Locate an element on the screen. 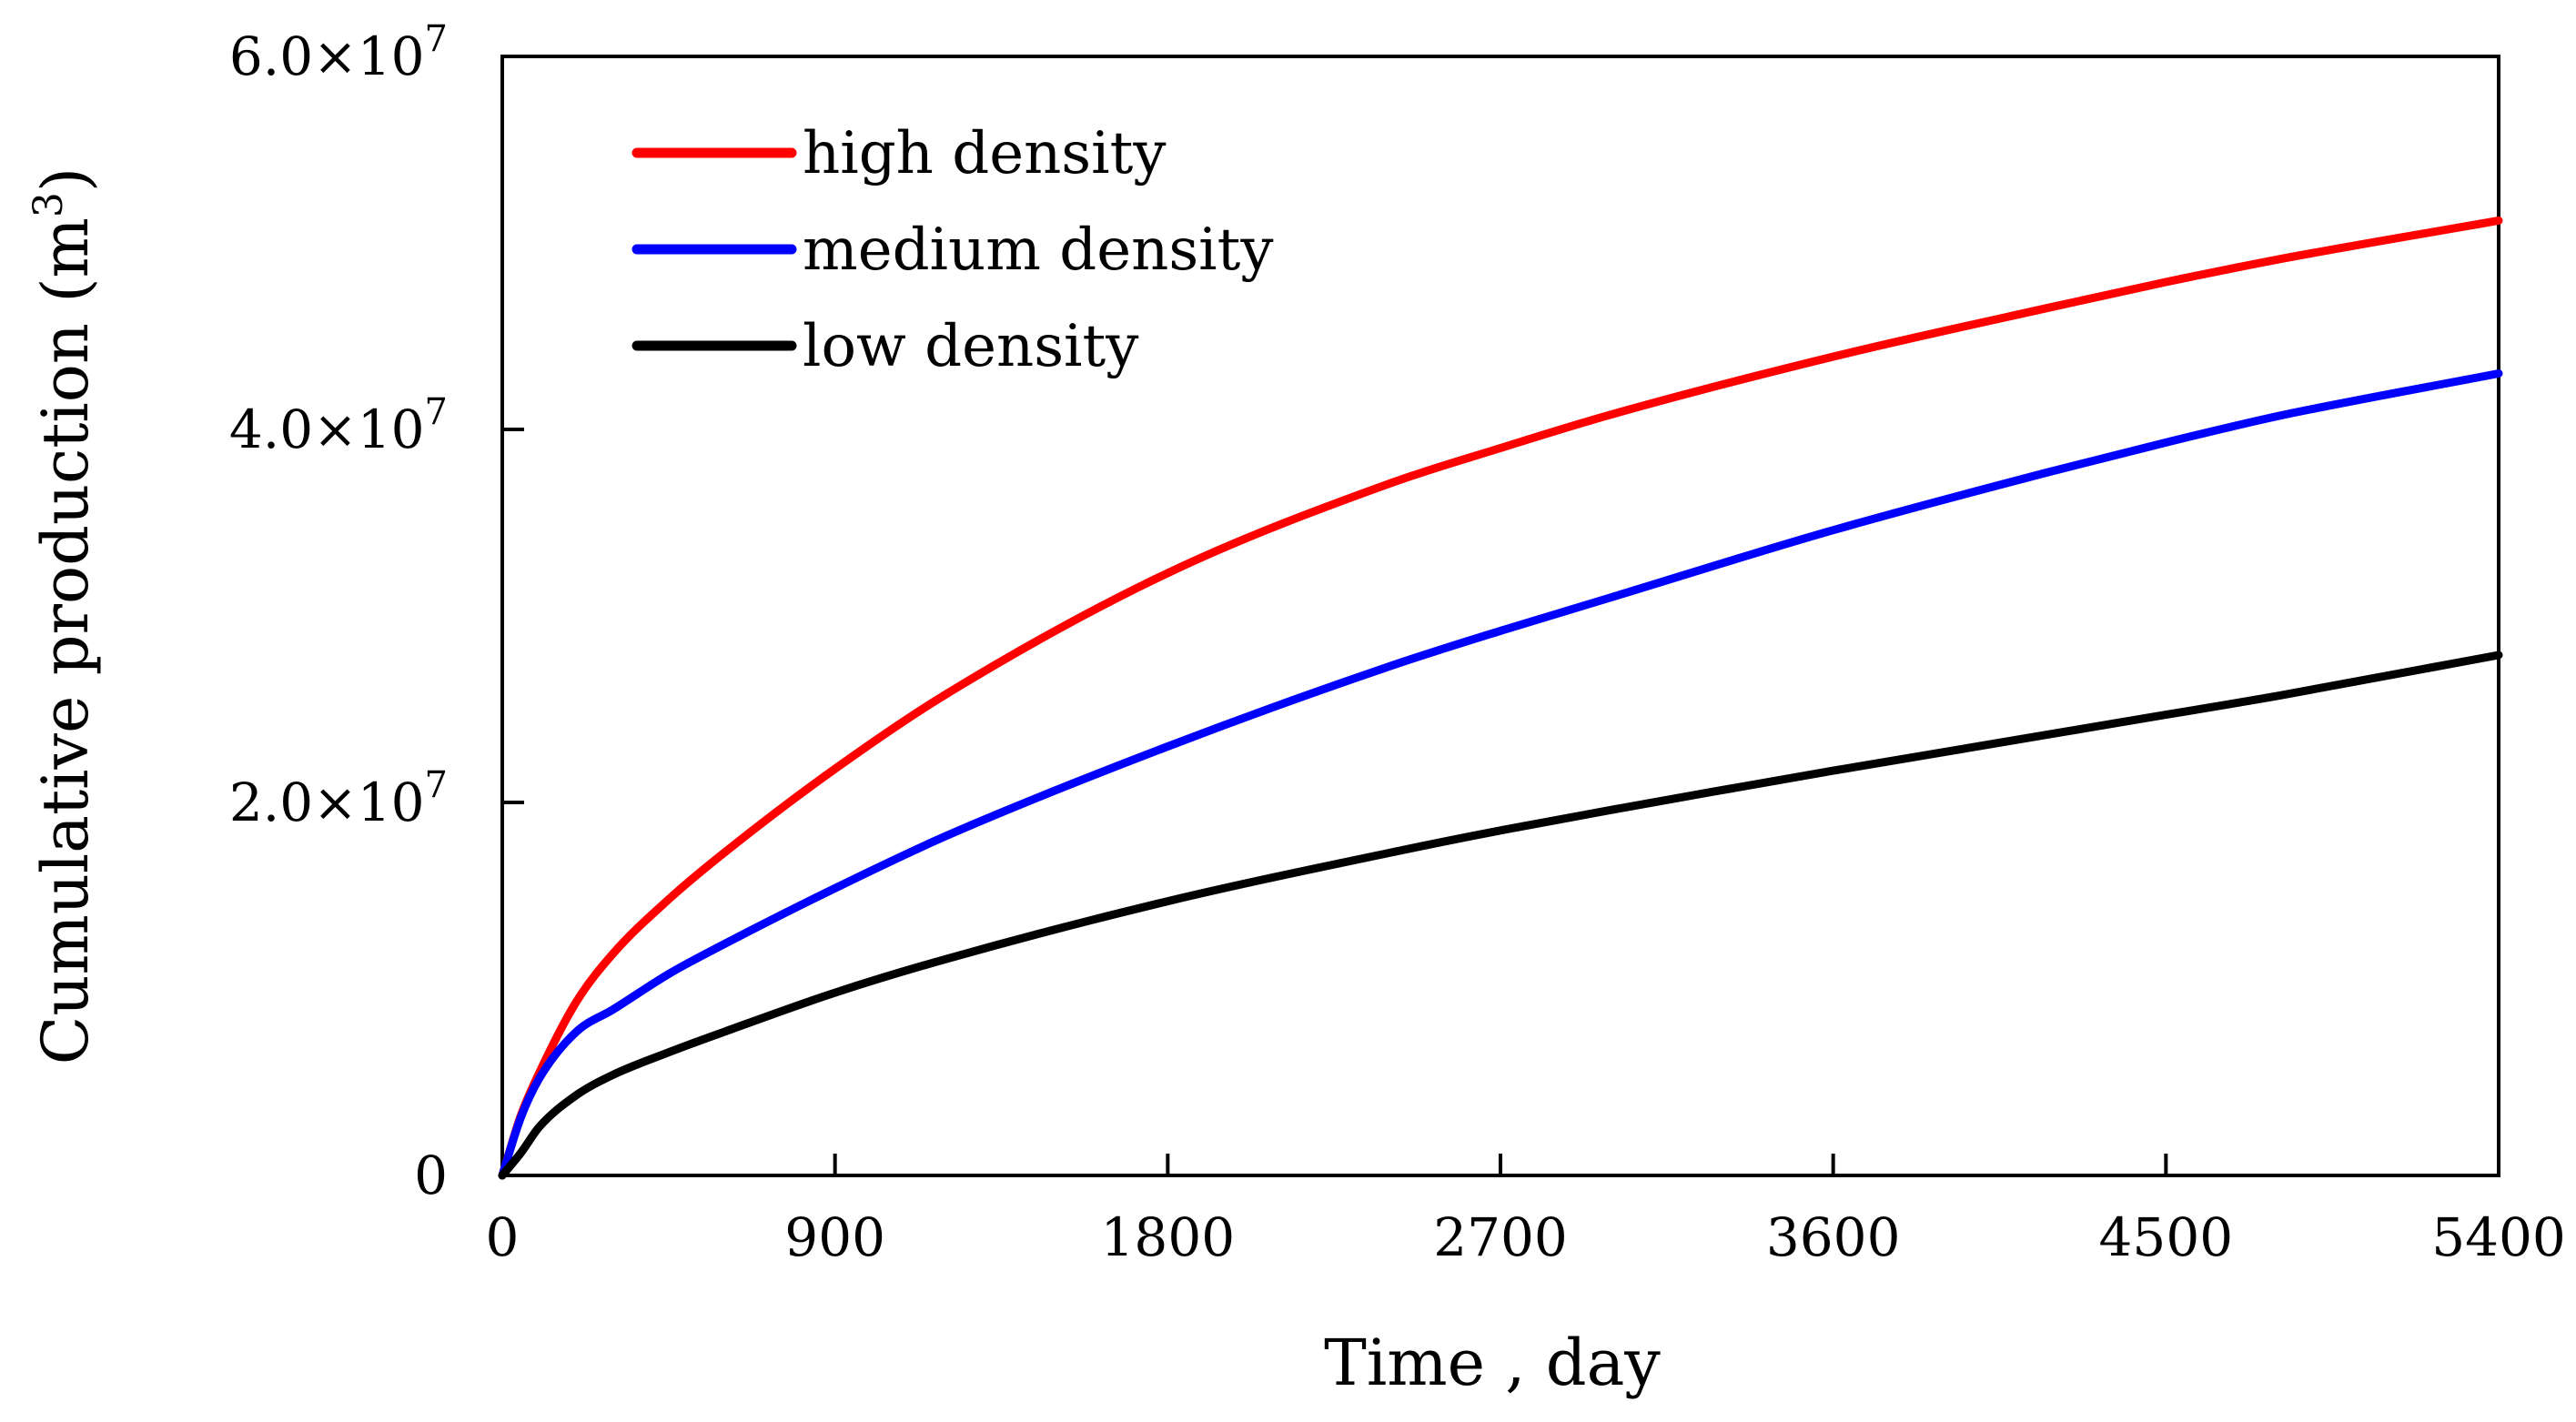 Image resolution: width=2576 pixels, height=1422 pixels. y-axis-title-sup: 3 is located at coordinates (48, 204).